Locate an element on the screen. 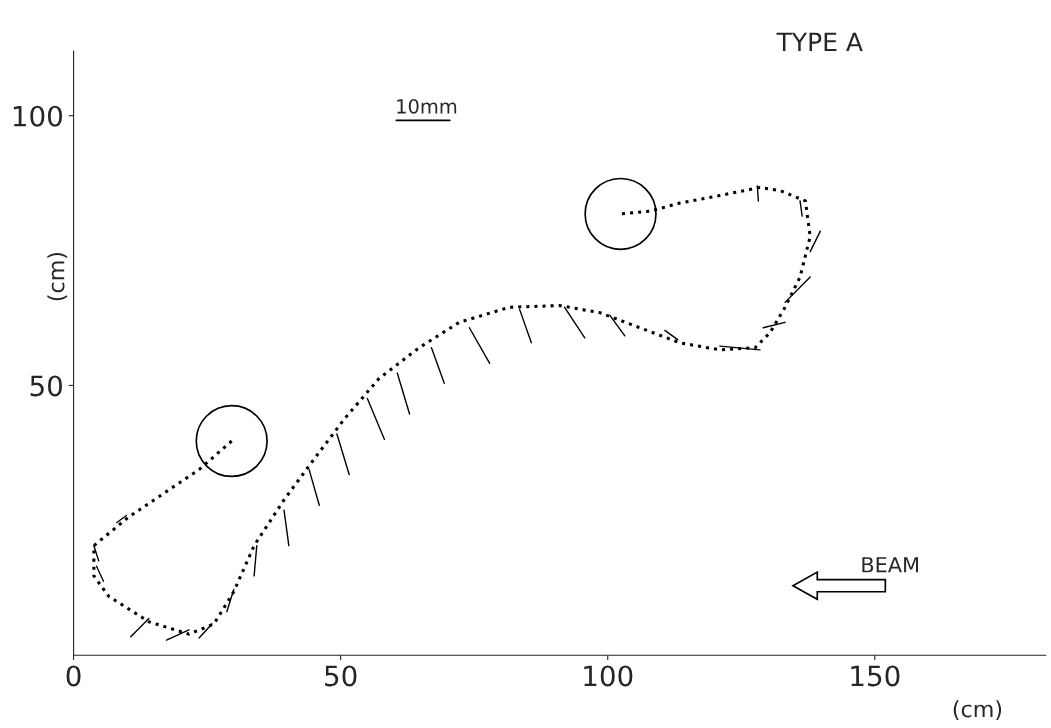  x-tick-label: 100 is located at coordinates (608, 676).